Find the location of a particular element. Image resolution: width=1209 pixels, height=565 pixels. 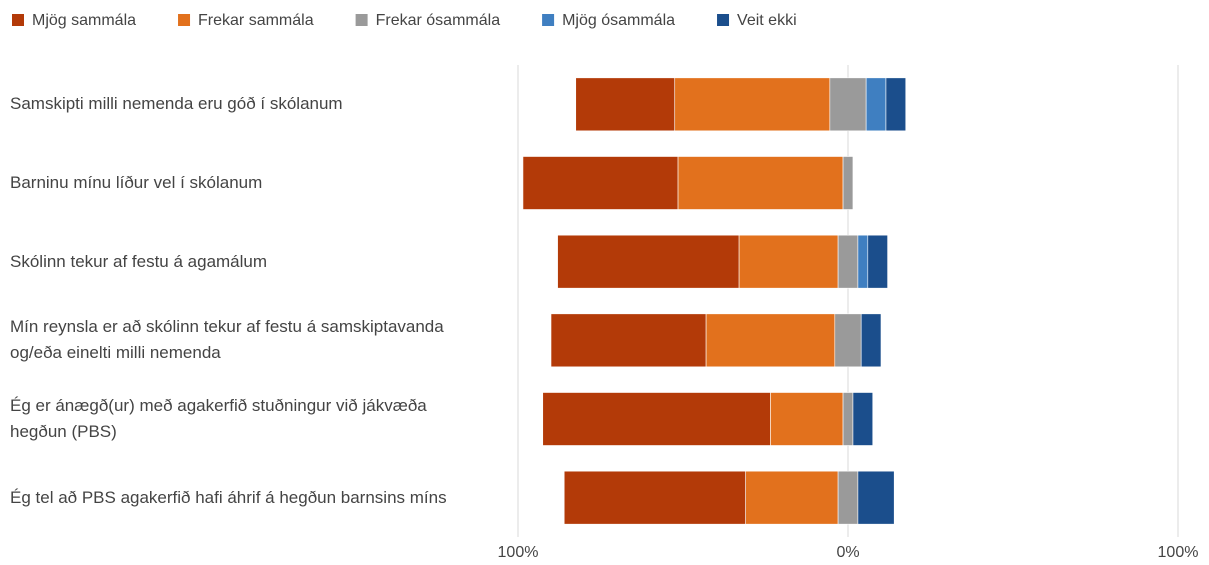

category-label: Barninu mínu líður vel í skólanum is located at coordinates (136, 182).